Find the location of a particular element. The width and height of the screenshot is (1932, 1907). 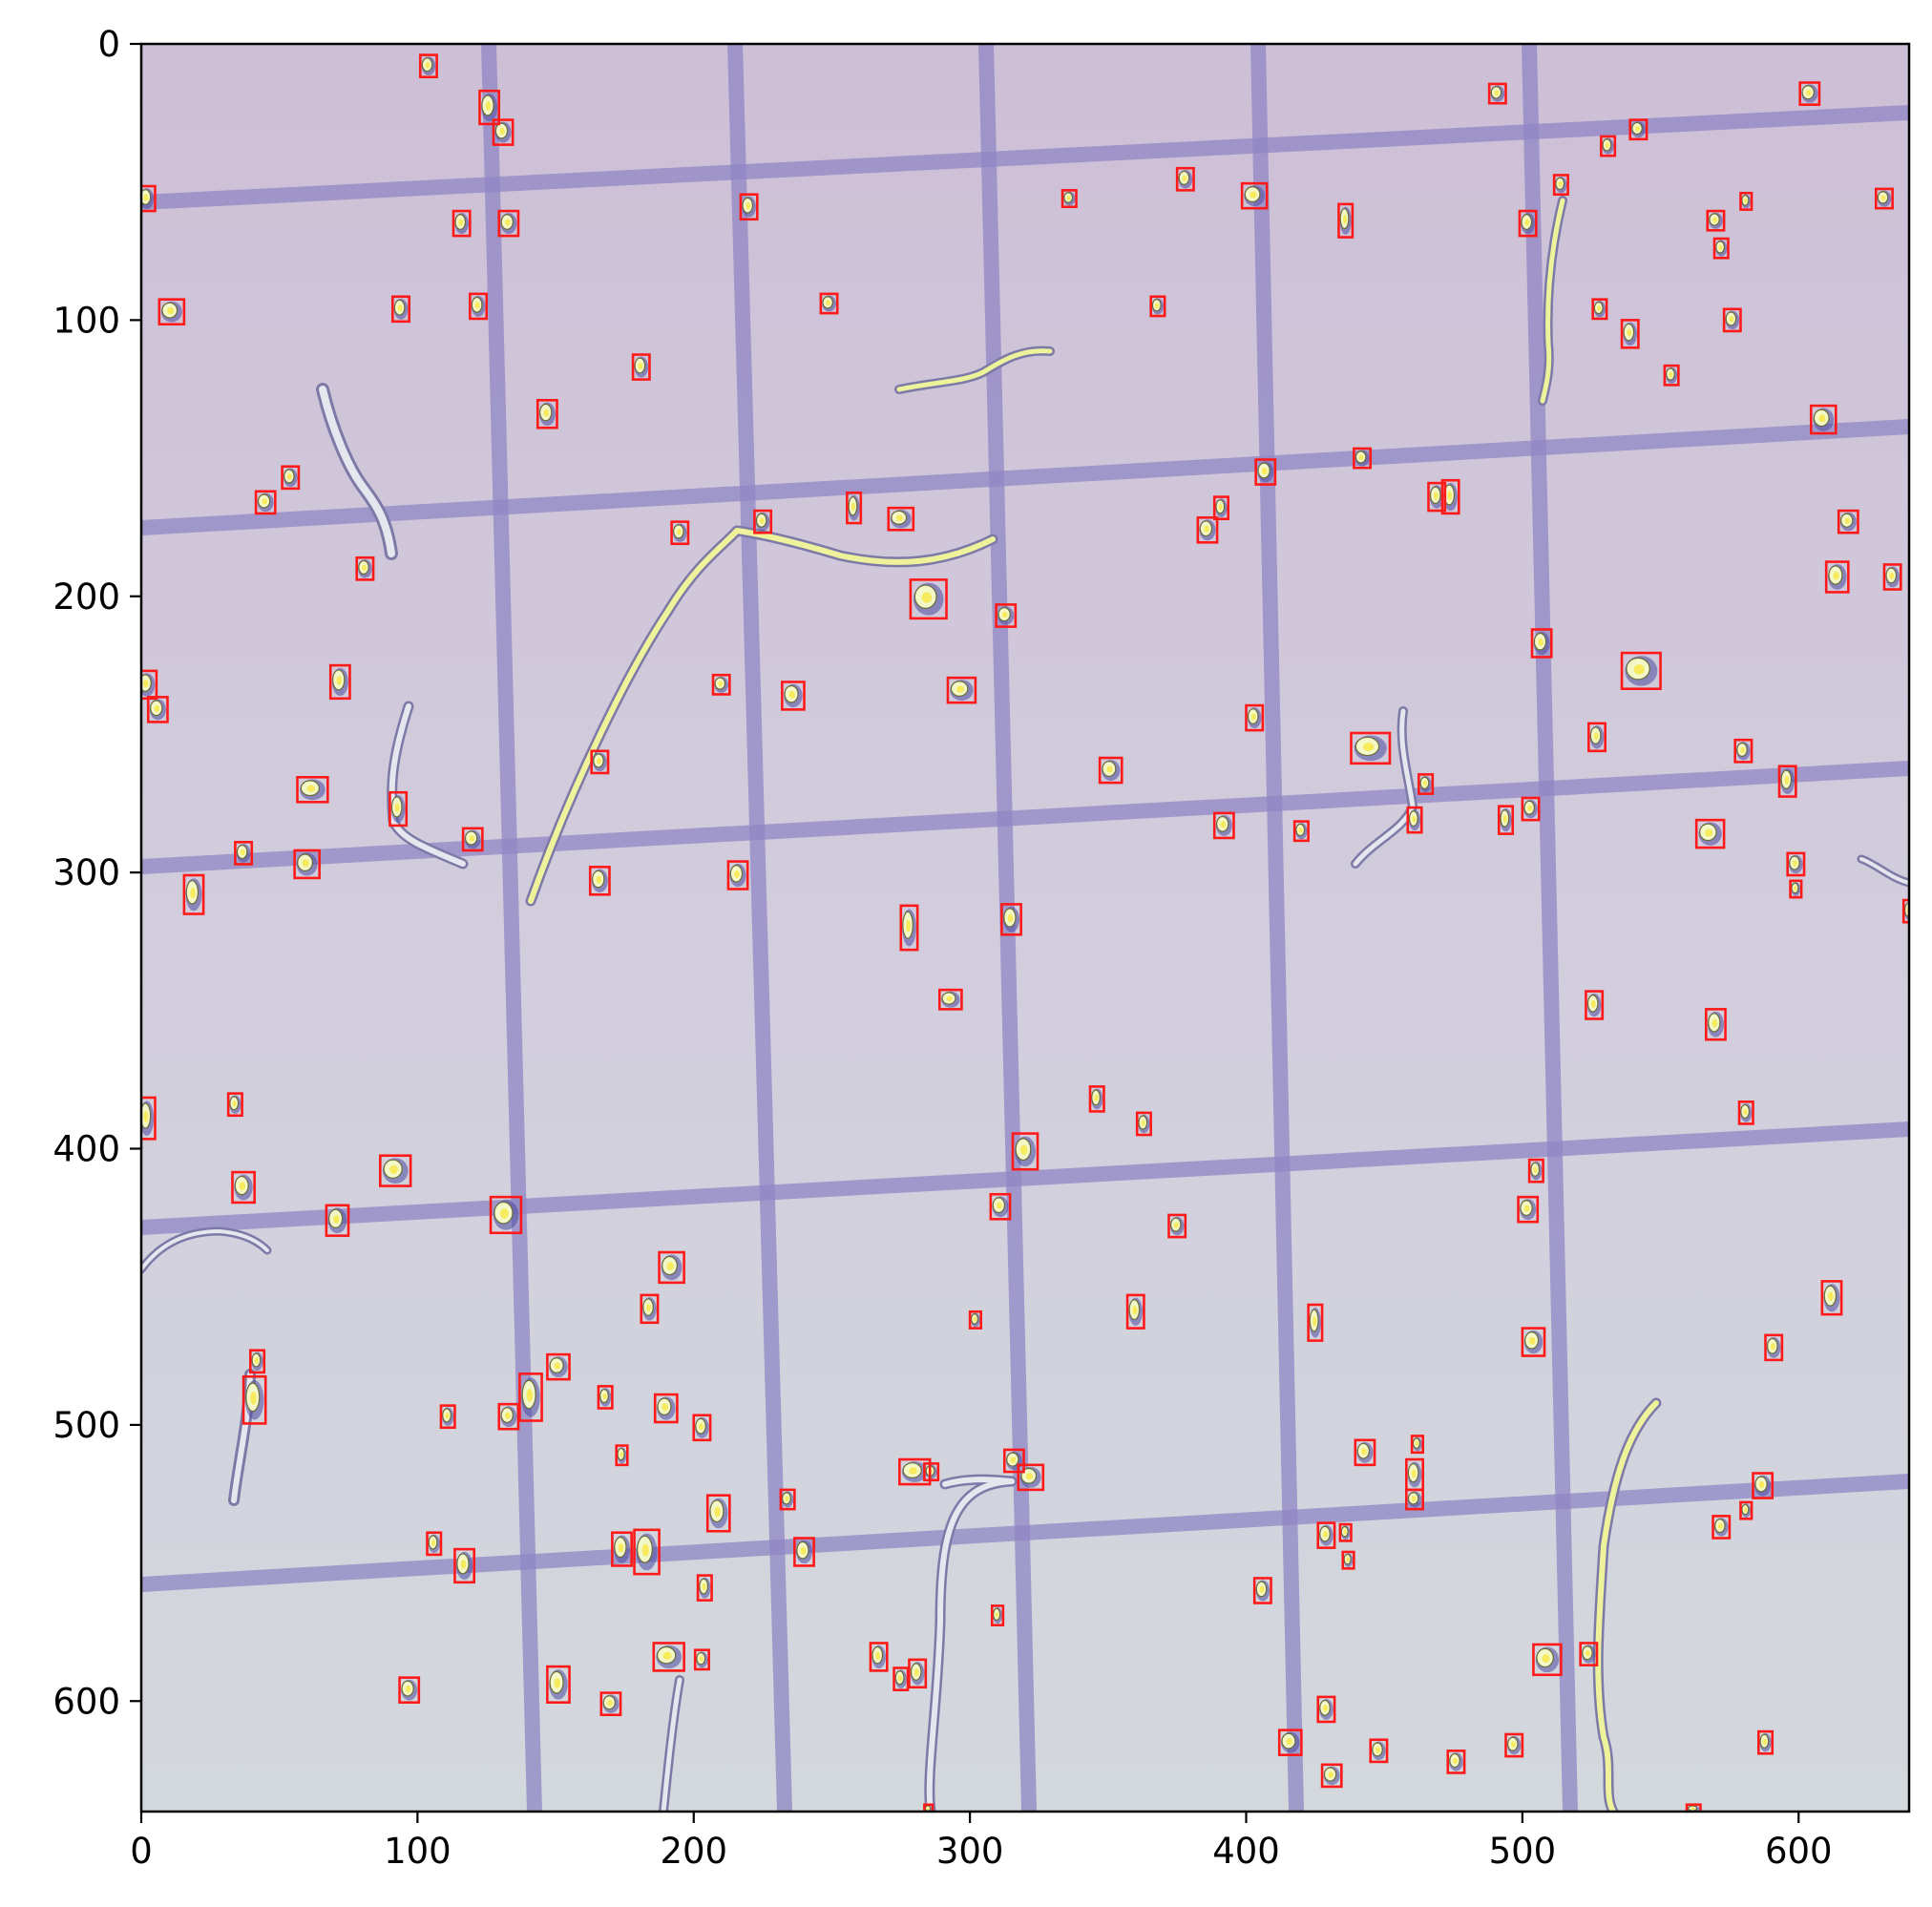

grid-line-horizontal is located at coordinates (1025, 157).